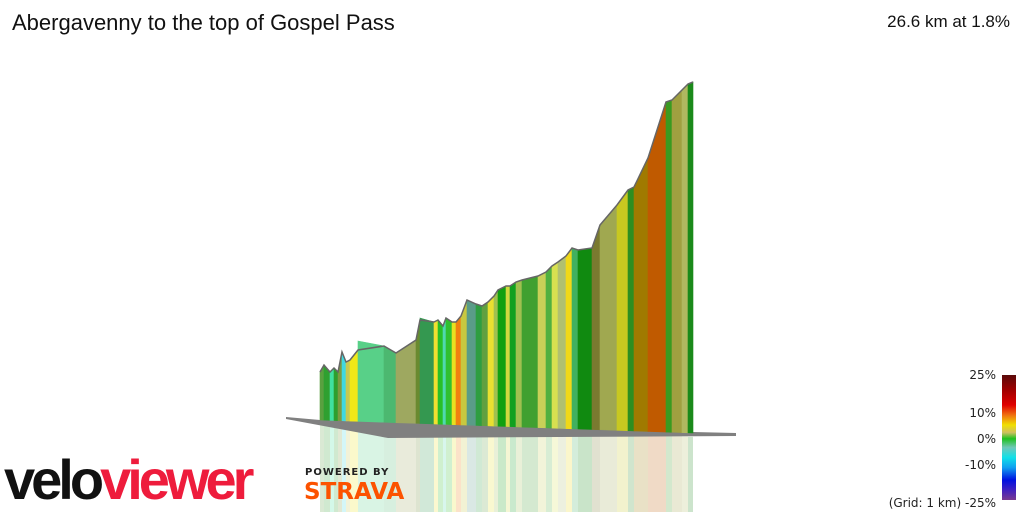 This screenshot has height=512, width=1024. I want to click on profile-base-shadow, so click(511, 427).